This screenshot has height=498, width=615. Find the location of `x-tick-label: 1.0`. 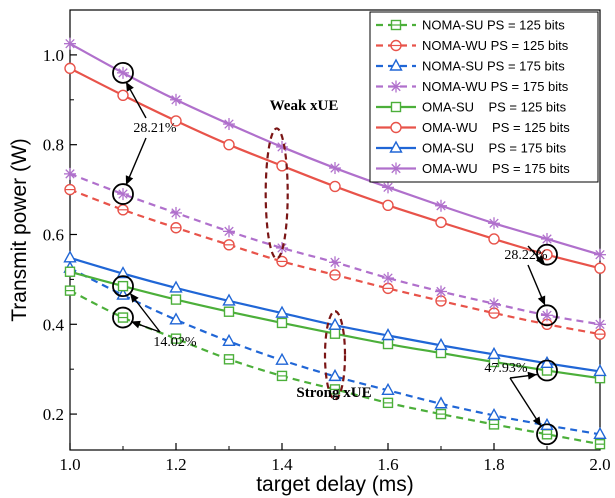

x-tick-label: 1.0 is located at coordinates (69, 464).